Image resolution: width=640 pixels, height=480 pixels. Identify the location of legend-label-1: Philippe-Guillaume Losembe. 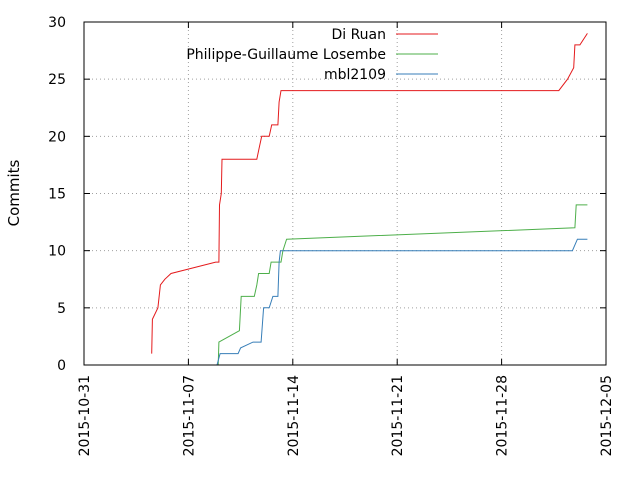
(286, 55).